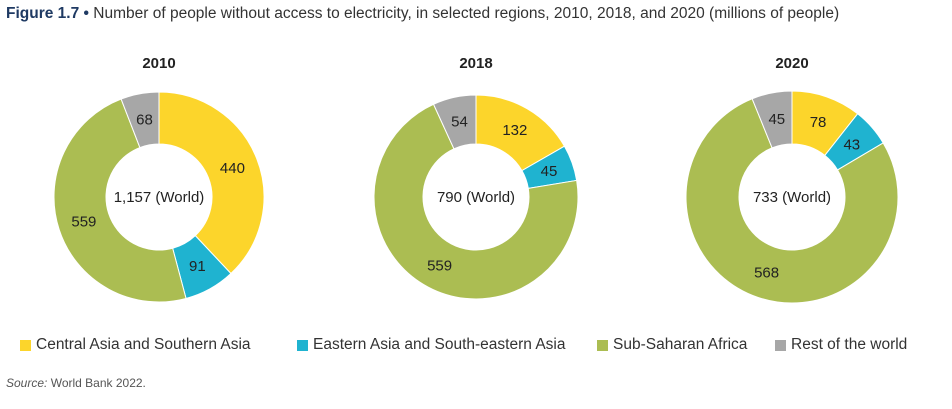  I want to click on legend-item-eastern-southeastern-asia: Eastern Asia and South-eastern Asia, so click(431, 345).